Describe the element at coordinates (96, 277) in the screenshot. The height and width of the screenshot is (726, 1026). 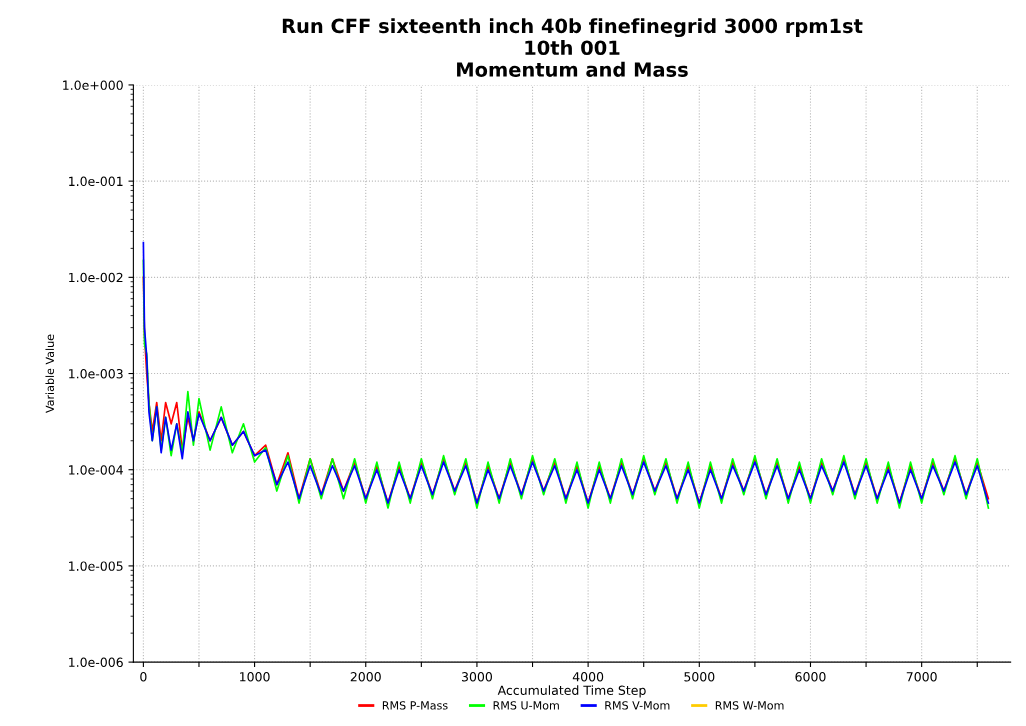
I see `y-tick-label: 1.0e-002` at that location.